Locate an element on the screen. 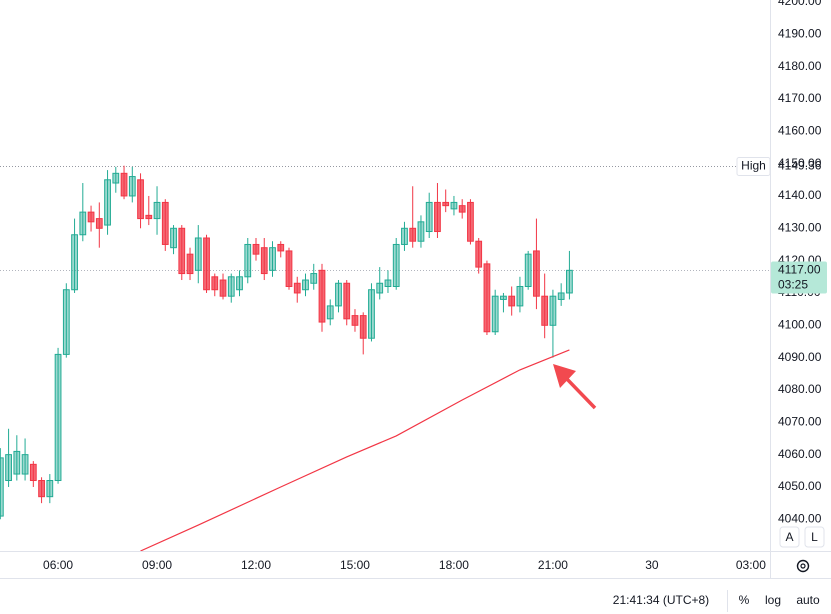  percent-toggle: % is located at coordinates (744, 600).